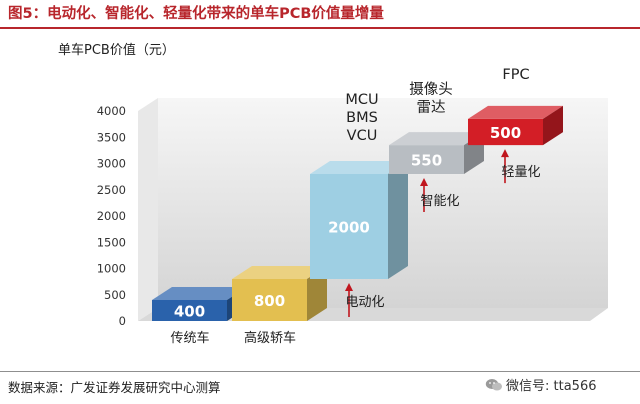 This screenshot has height=404, width=640. Describe the element at coordinates (111, 242) in the screenshot. I see `y-tick-label-1500: 1500` at that location.